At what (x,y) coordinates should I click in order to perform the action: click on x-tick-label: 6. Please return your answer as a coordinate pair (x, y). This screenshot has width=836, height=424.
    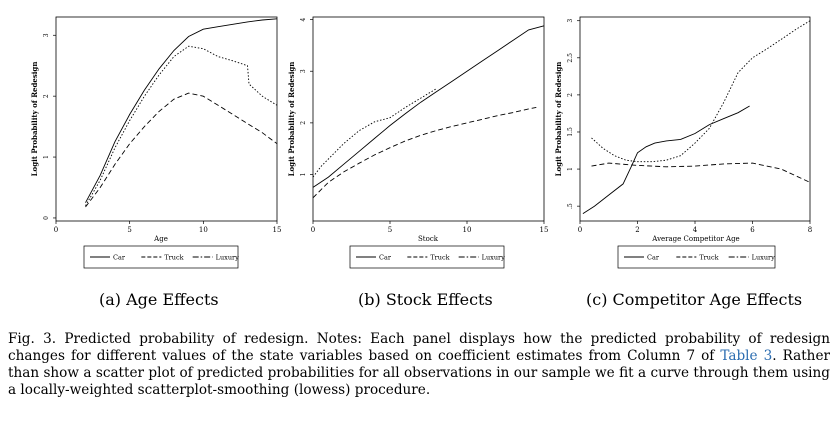
    Looking at the image, I should click on (752, 230).